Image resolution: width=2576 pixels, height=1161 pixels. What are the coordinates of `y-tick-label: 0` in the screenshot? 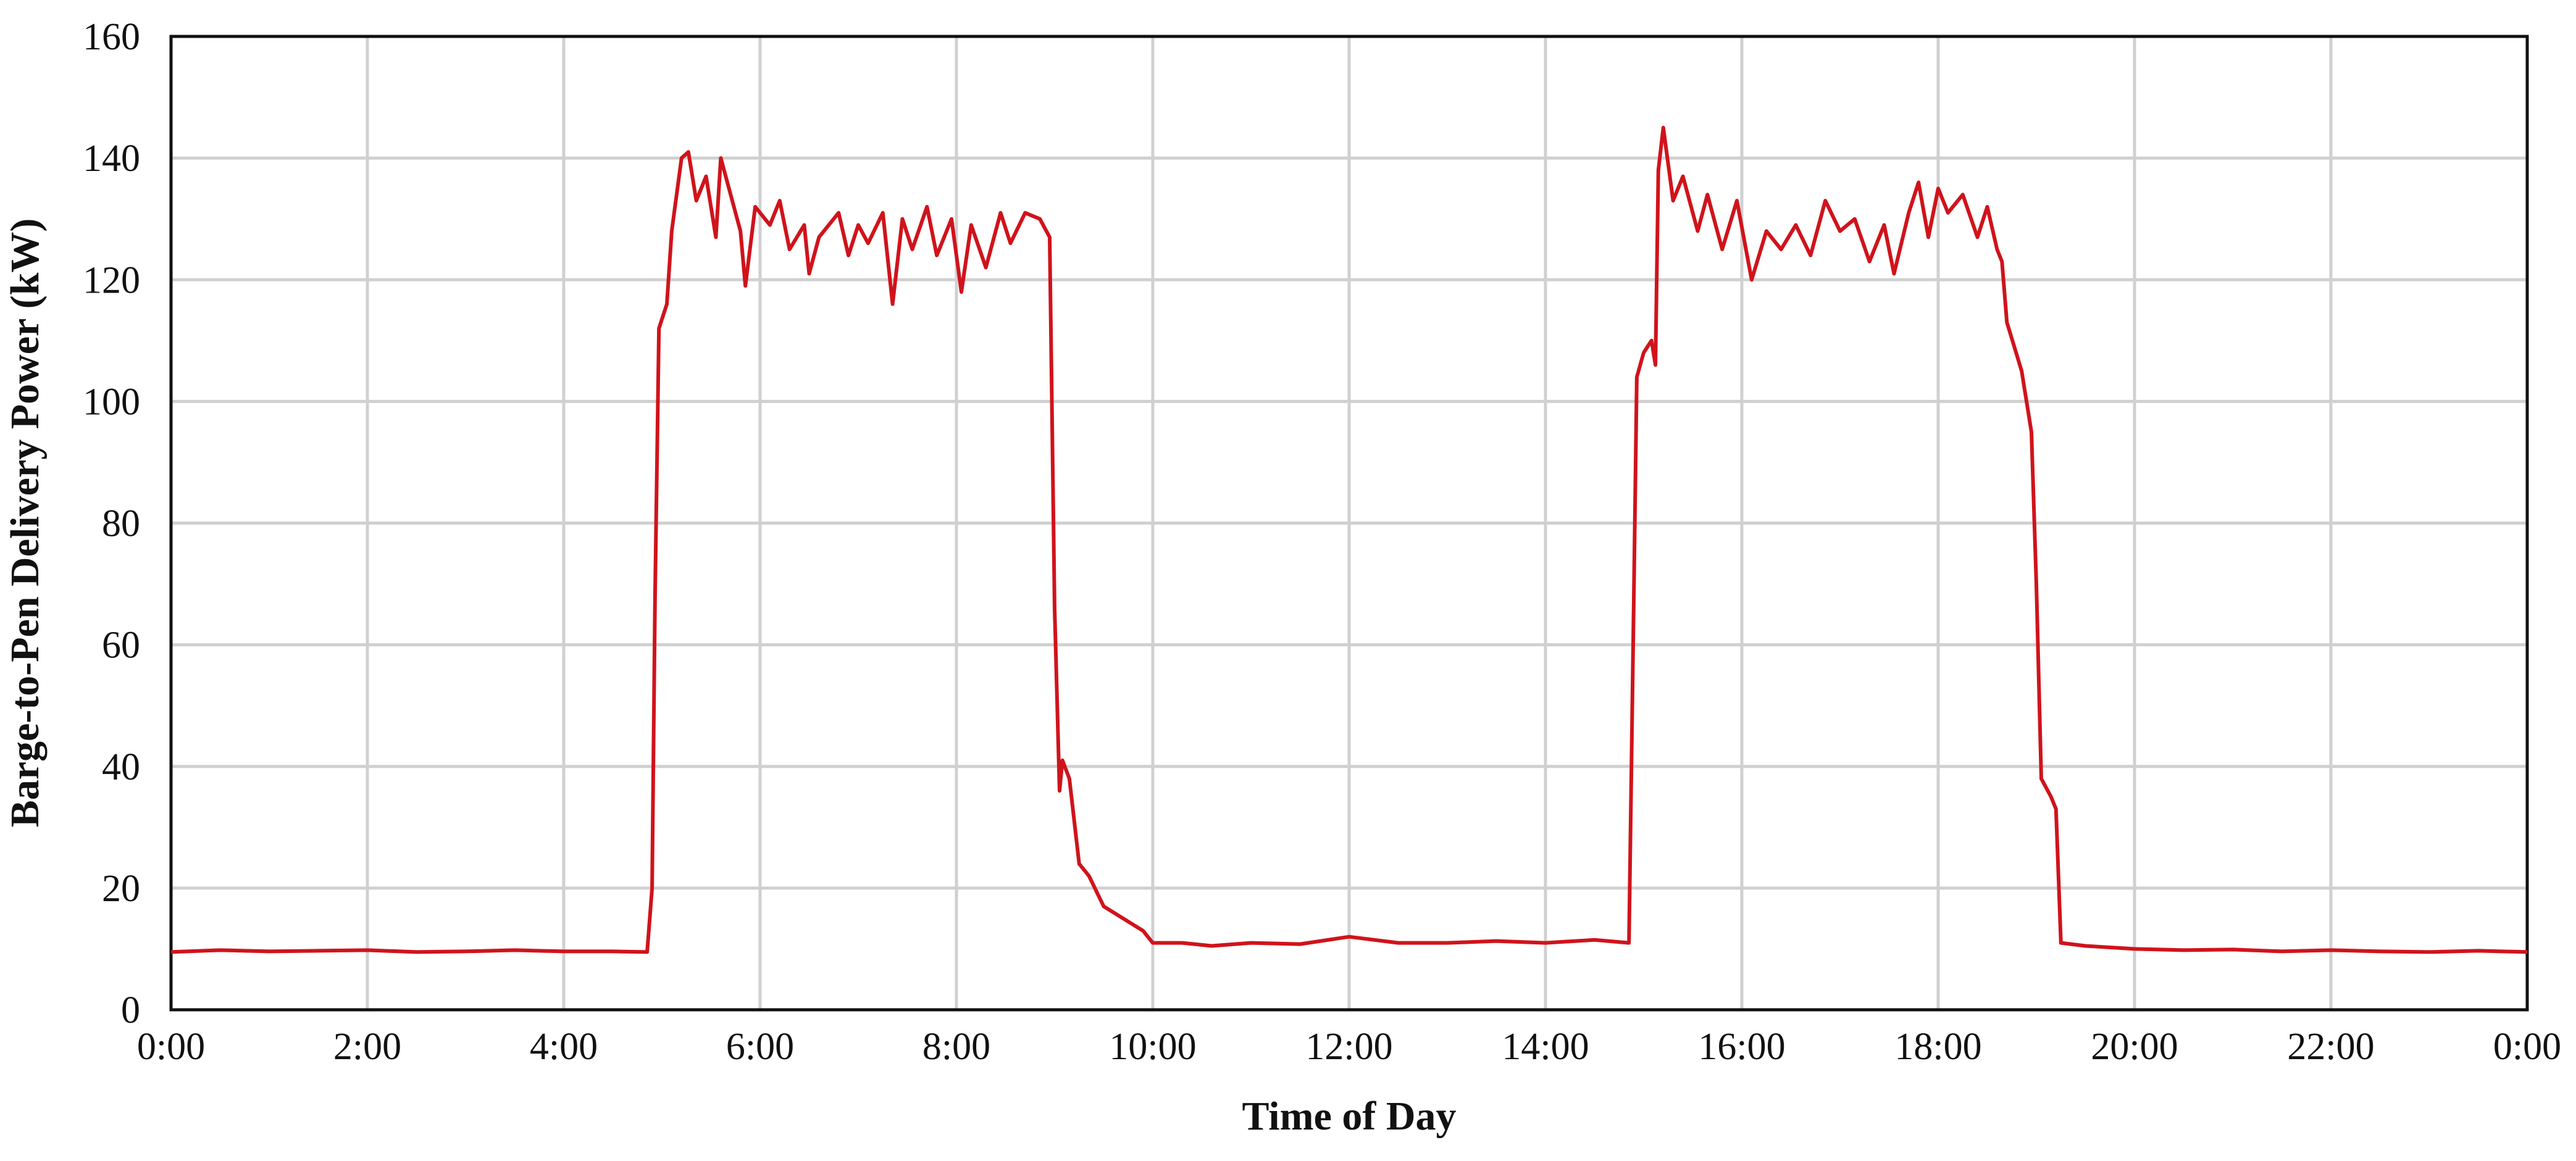 It's located at (130, 1010).